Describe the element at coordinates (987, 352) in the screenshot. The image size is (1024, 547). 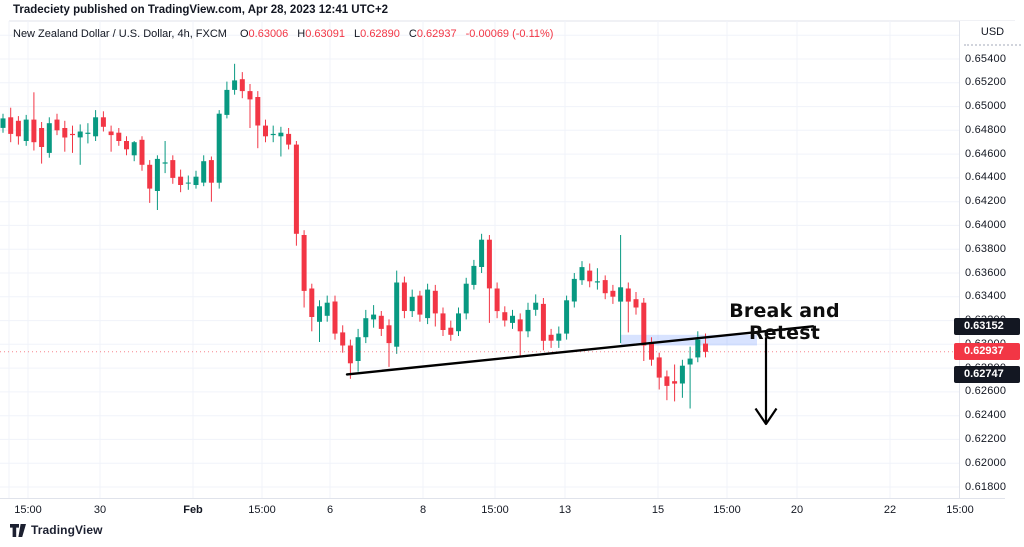
I see `last-price-price-label: 0.62937` at that location.